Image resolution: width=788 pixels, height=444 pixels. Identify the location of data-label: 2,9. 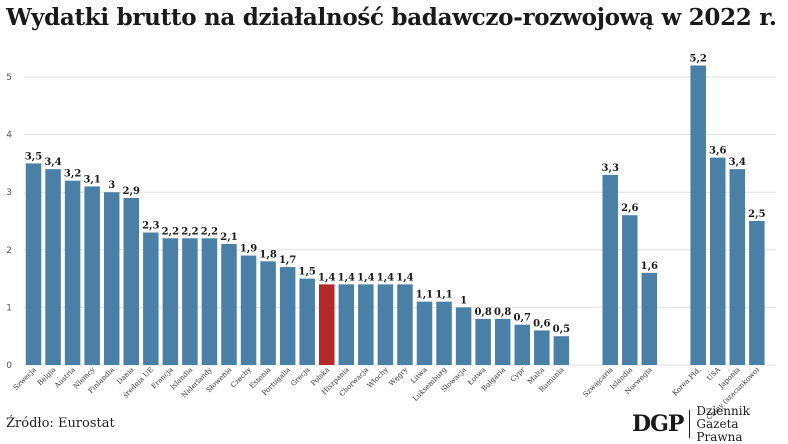
(131, 191).